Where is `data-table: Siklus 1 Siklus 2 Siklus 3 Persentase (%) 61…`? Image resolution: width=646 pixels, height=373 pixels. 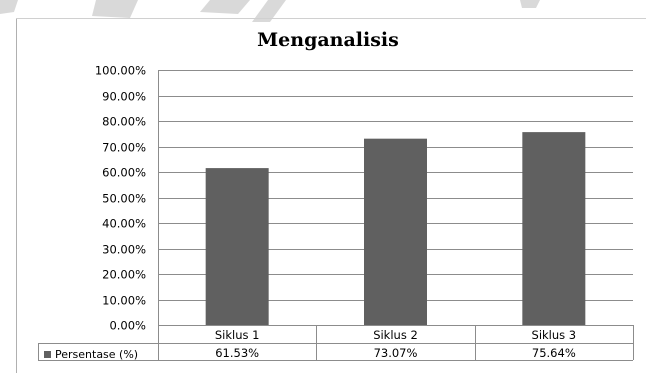 data-table: Siklus 1 Siklus 2 Siklus 3 Persentase (%) 61… is located at coordinates (336, 343).